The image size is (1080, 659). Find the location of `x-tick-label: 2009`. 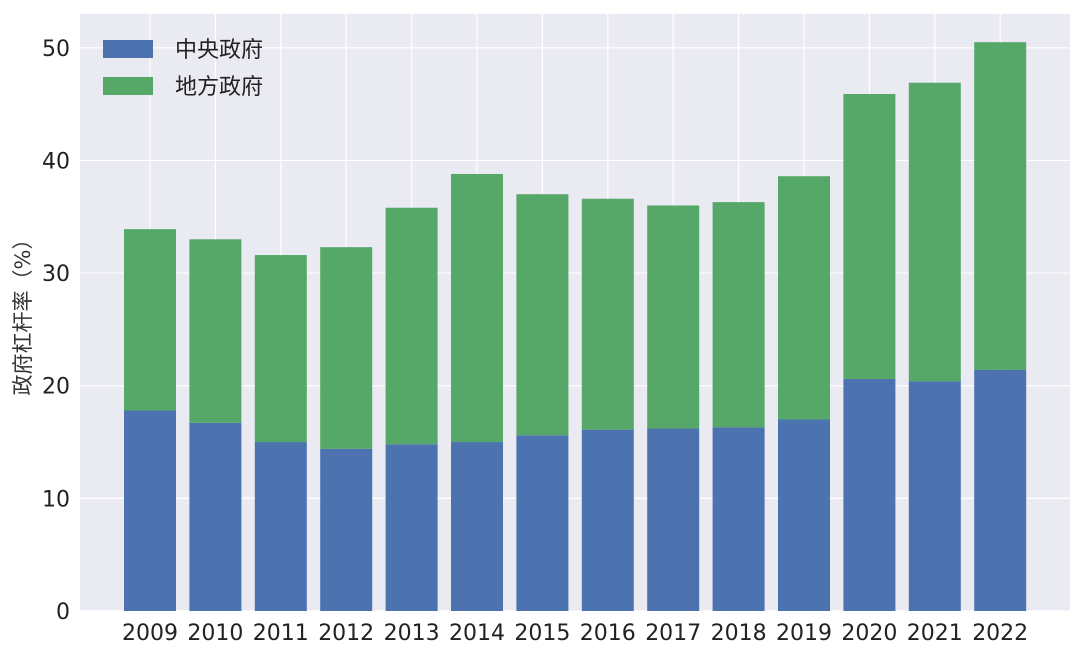

x-tick-label: 2009 is located at coordinates (150, 633).